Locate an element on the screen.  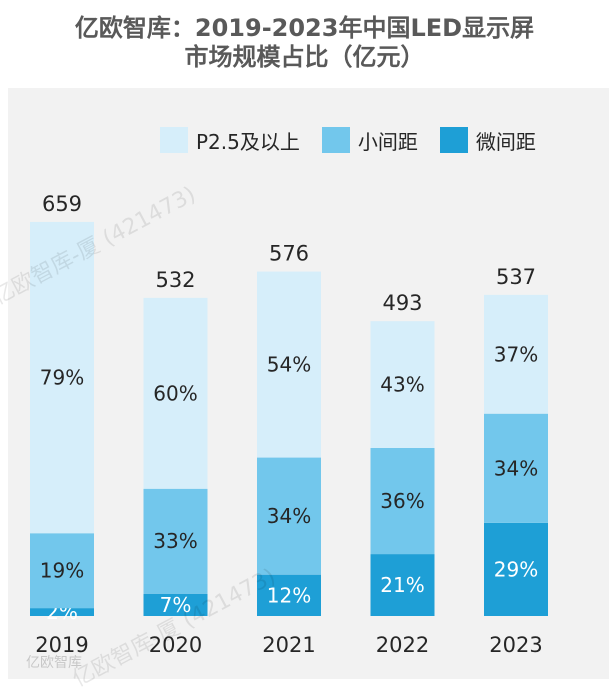
data-label-p25-2021: 54% is located at coordinates (289, 365).